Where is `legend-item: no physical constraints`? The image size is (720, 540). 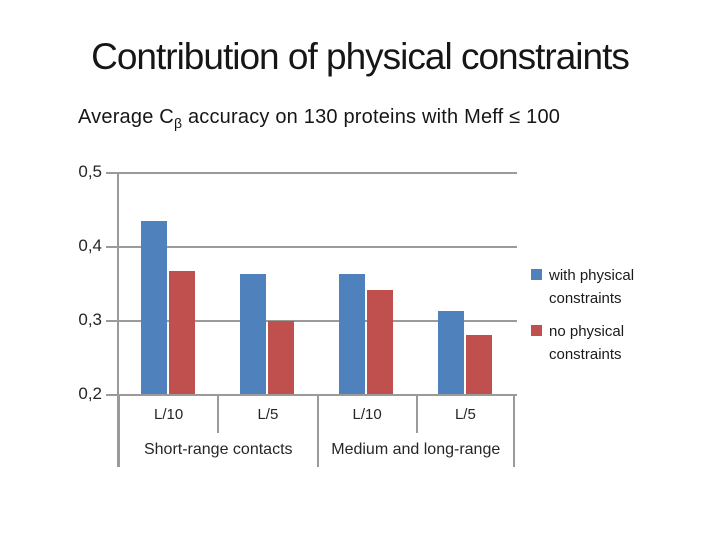
legend-item: no physical constraints is located at coordinates (598, 343).